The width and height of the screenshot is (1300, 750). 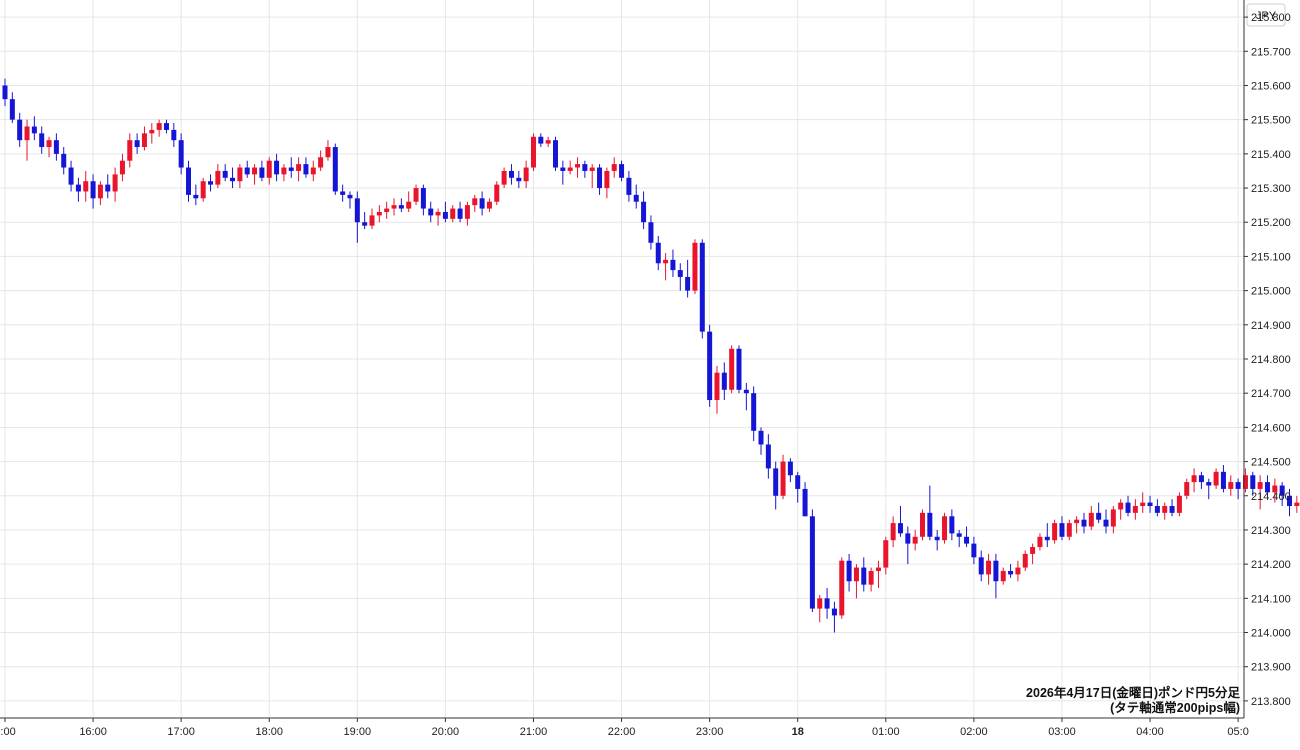 What do you see at coordinates (1271, 463) in the screenshot?
I see `y-tick-label: 214.500` at bounding box center [1271, 463].